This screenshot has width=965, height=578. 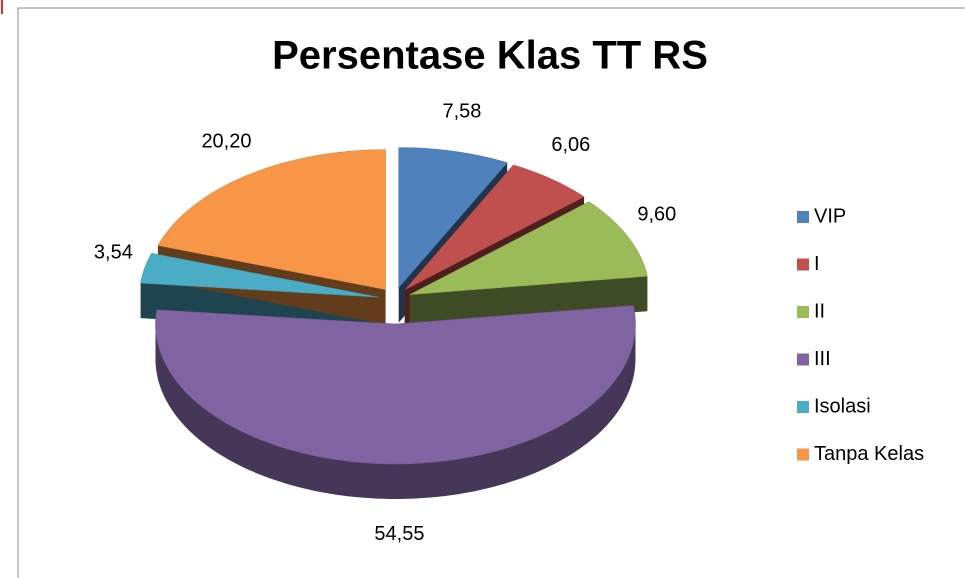 I want to click on data-label: 6,06, so click(x=570, y=145).